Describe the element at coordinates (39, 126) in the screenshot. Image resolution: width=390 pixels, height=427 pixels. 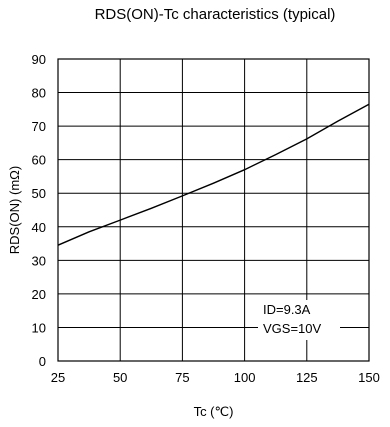
I see `y-tick-label: 70` at that location.